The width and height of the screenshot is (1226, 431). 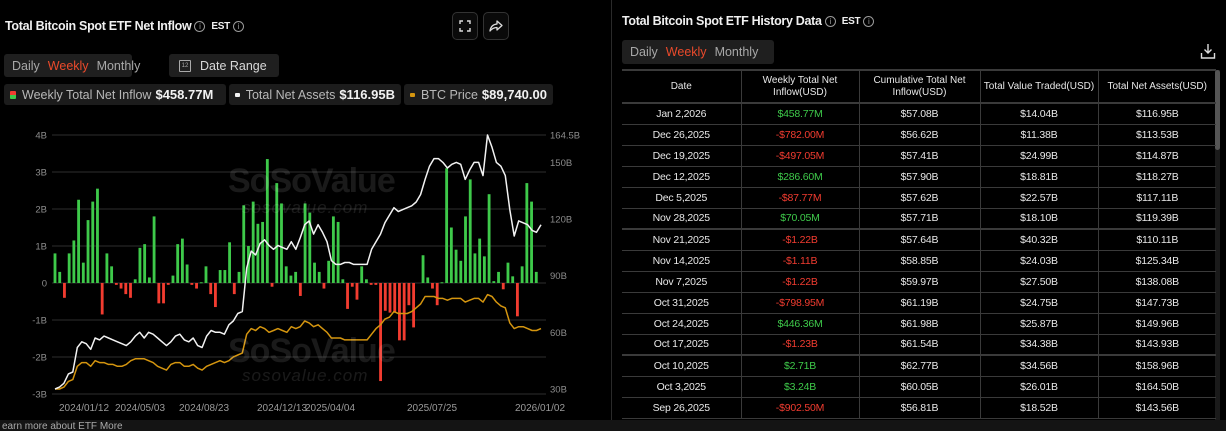 What do you see at coordinates (919, 240) in the screenshot?
I see `table-row: Nov 21,2025 -$1.22B $57.64B $40.32B $110.11B` at bounding box center [919, 240].